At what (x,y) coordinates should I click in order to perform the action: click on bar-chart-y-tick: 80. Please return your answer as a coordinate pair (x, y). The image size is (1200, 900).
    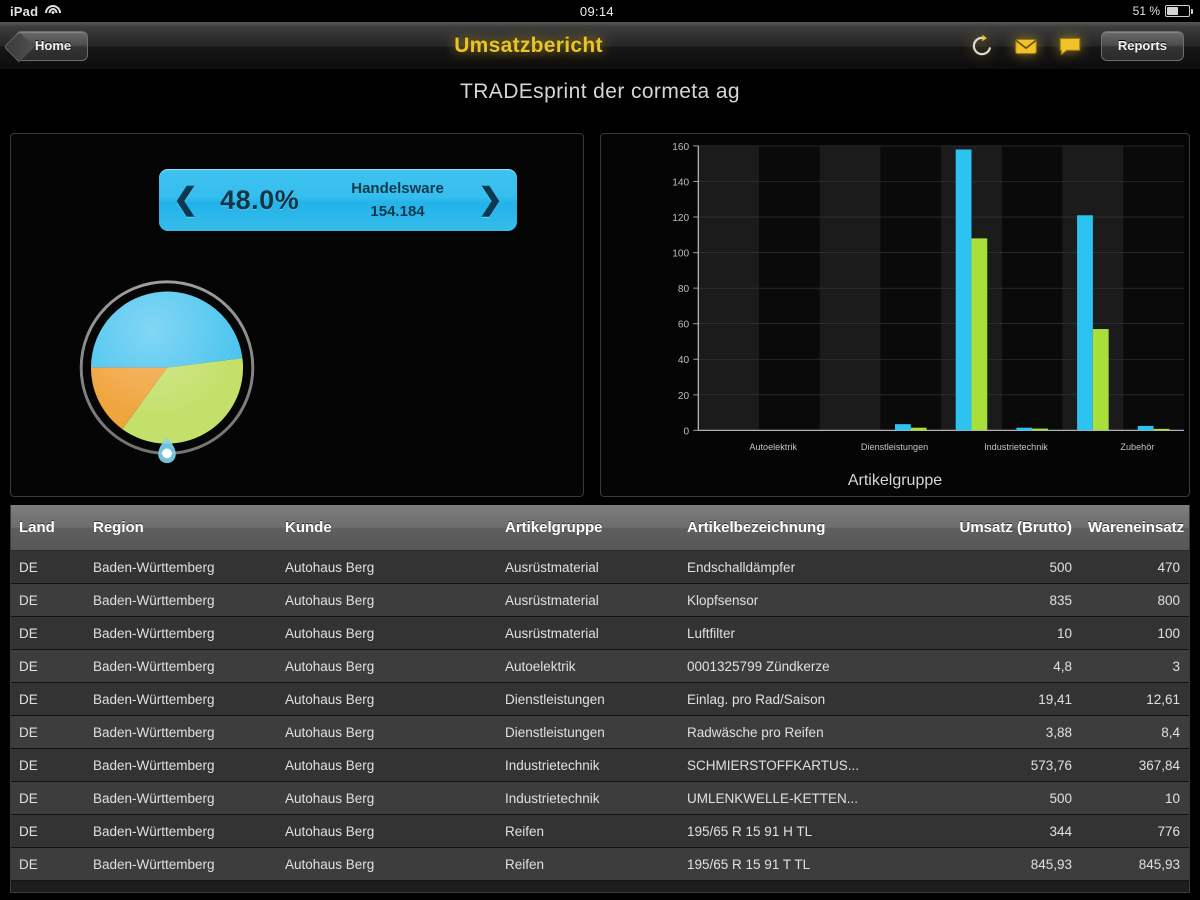
    Looking at the image, I should click on (684, 289).